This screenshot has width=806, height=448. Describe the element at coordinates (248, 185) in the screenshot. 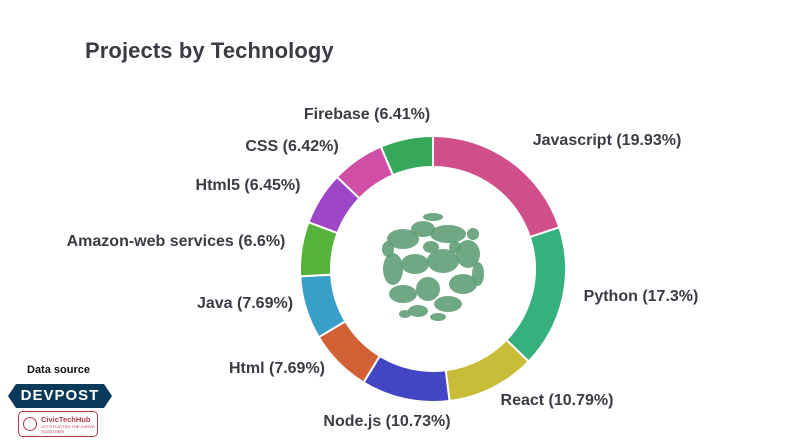

I see `label-html5: Html5 (6.45%)` at that location.